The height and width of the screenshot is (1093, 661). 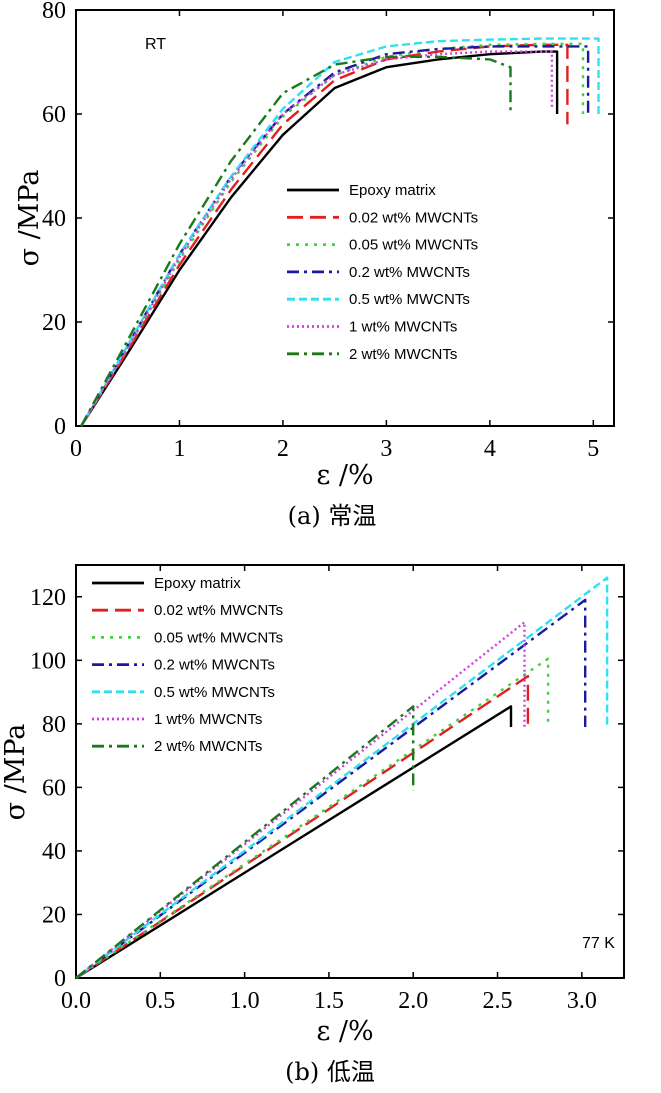 What do you see at coordinates (155, 44) in the screenshot?
I see `annotation-rt: RT` at bounding box center [155, 44].